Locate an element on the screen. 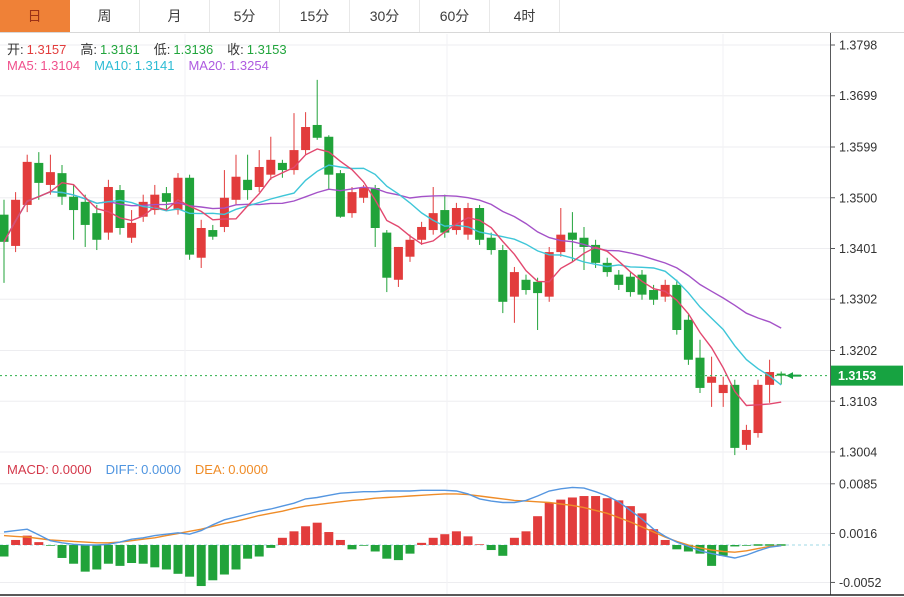 The height and width of the screenshot is (597, 904). tab-15min: 15分 is located at coordinates (315, 16).